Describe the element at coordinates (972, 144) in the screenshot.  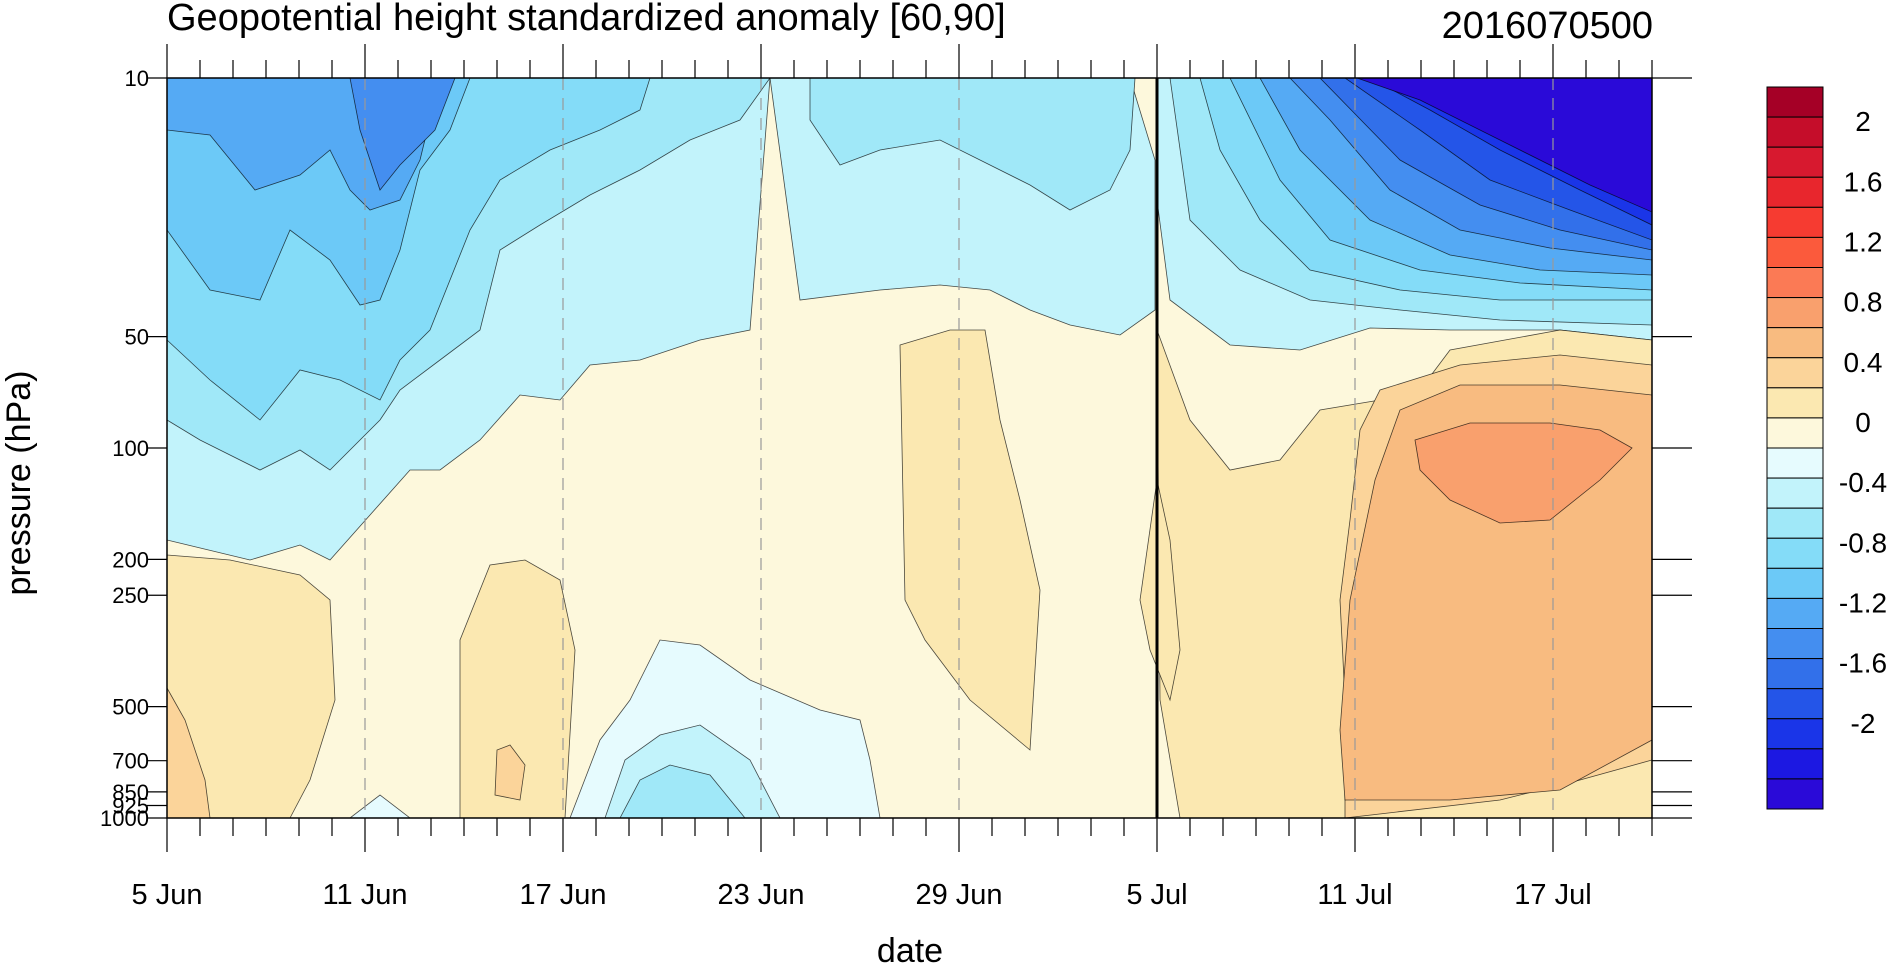
I see `anomaly-region-late-jun-upper-mid` at that location.